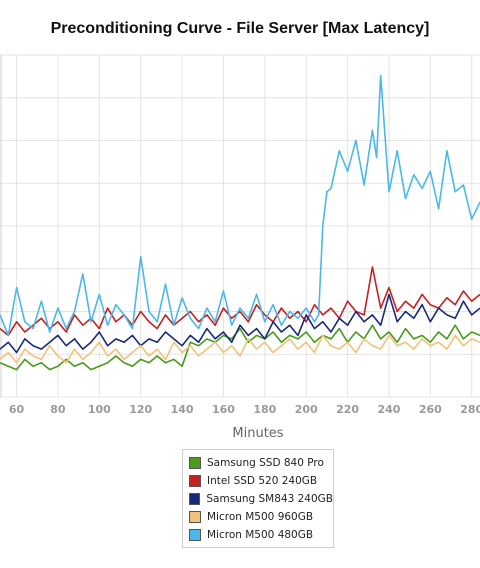  Describe the element at coordinates (17, 409) in the screenshot. I see `x-tick-label: 60` at that location.